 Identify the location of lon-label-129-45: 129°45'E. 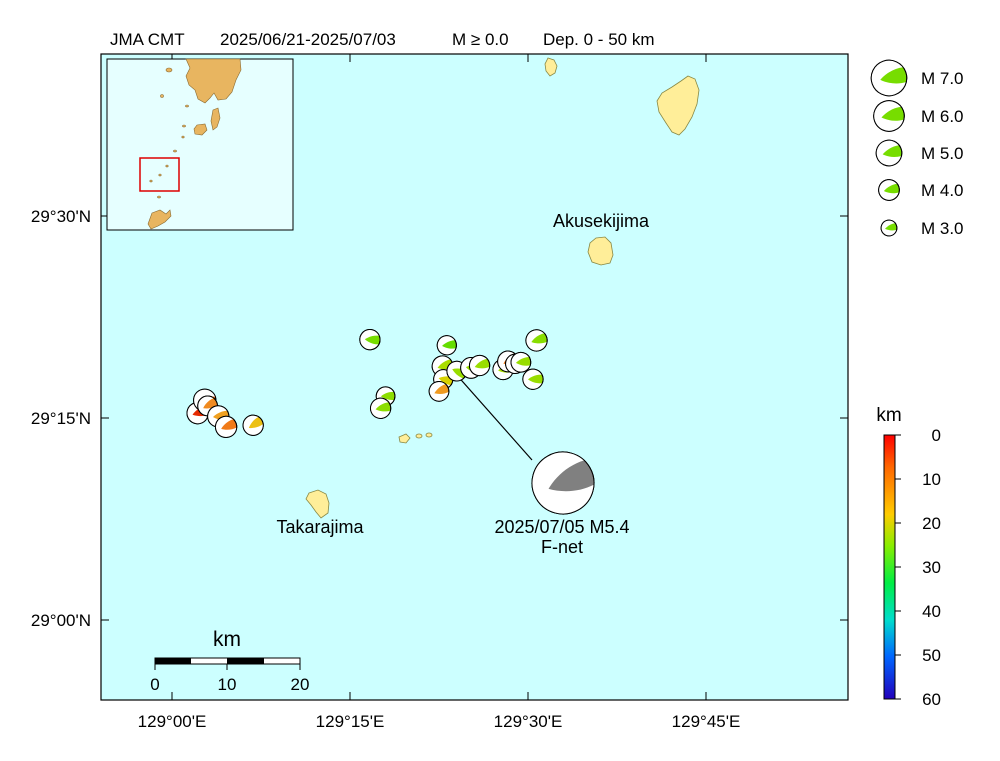
(706, 721).